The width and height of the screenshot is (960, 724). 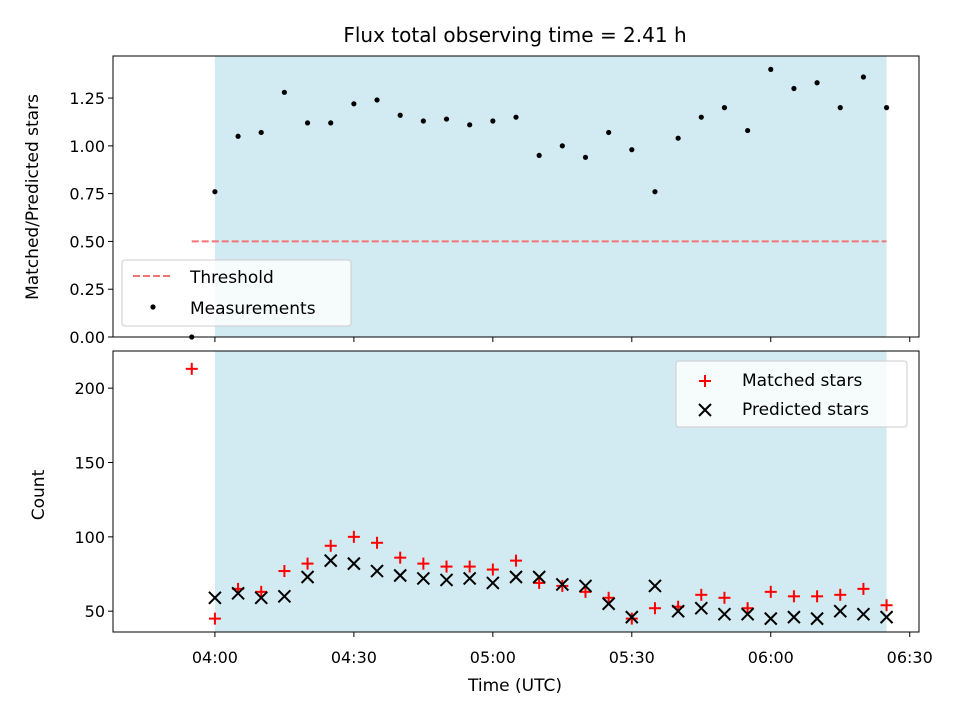 I want to click on bottom-y-tick-label: 150, so click(x=89, y=463).